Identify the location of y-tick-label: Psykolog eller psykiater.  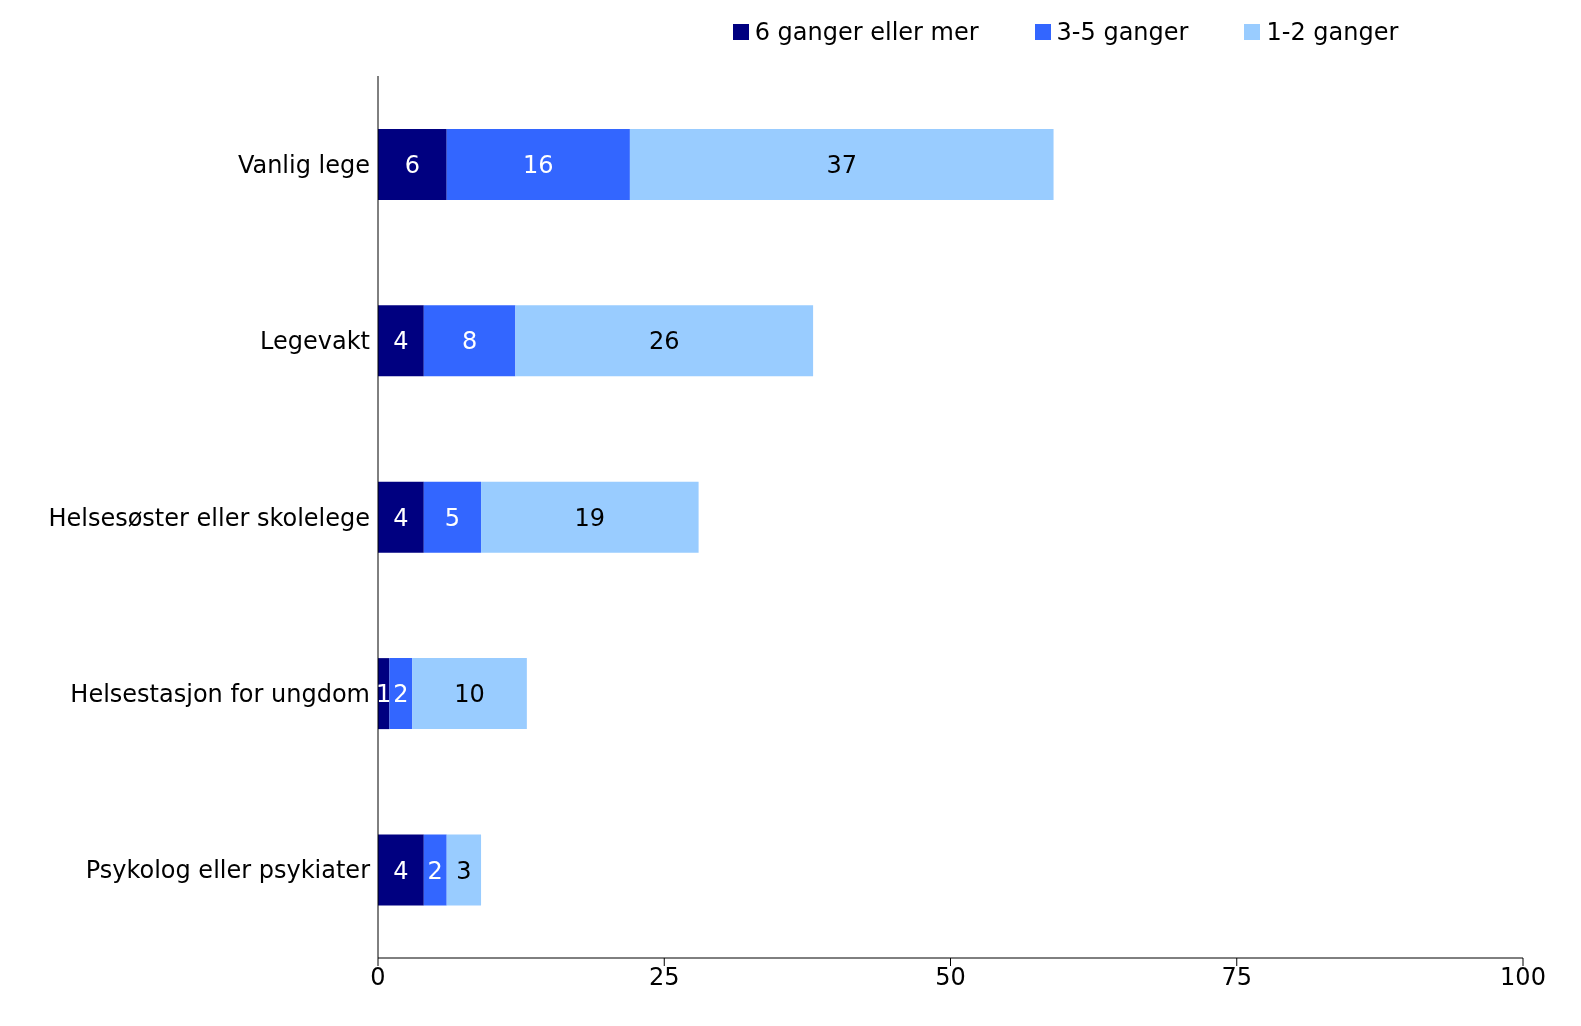
(228, 870).